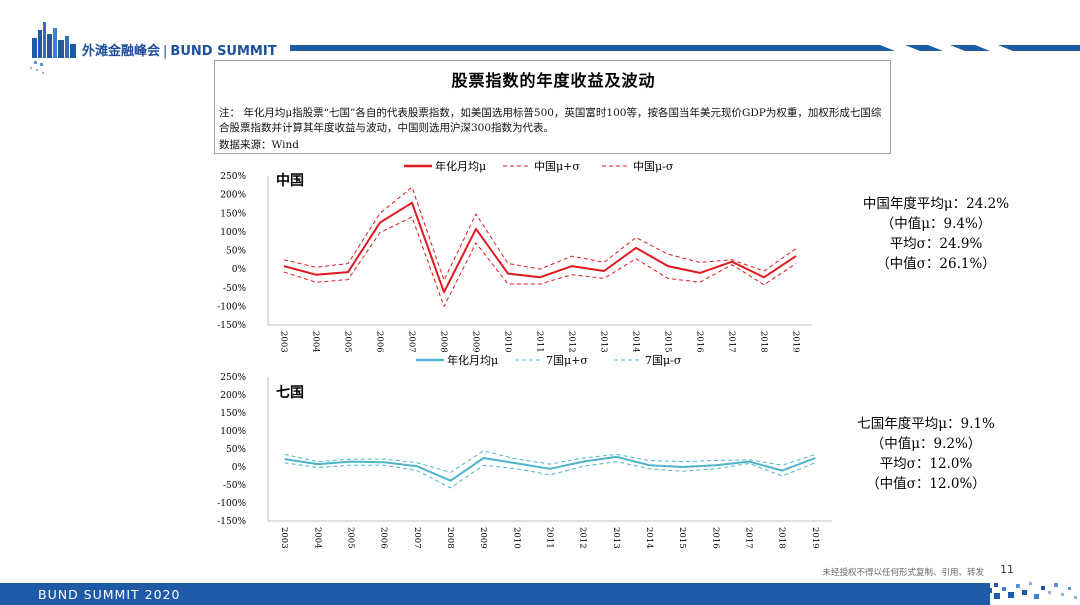  What do you see at coordinates (233, 378) in the screenshot?
I see `g7-y-tick-0: 250%` at bounding box center [233, 378].